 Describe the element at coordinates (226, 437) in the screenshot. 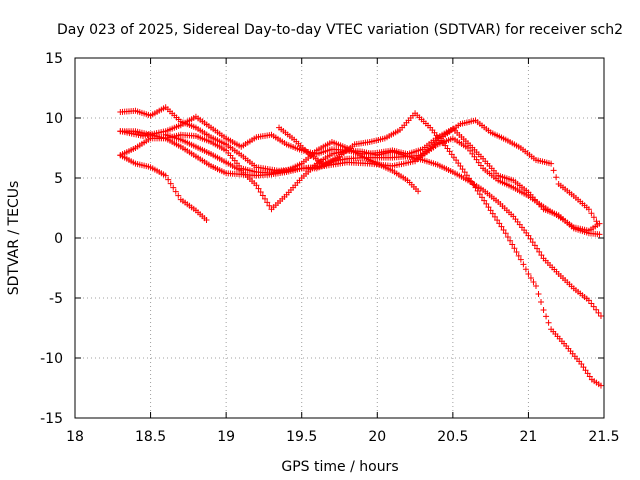

I see `x-tick-label: 19` at that location.